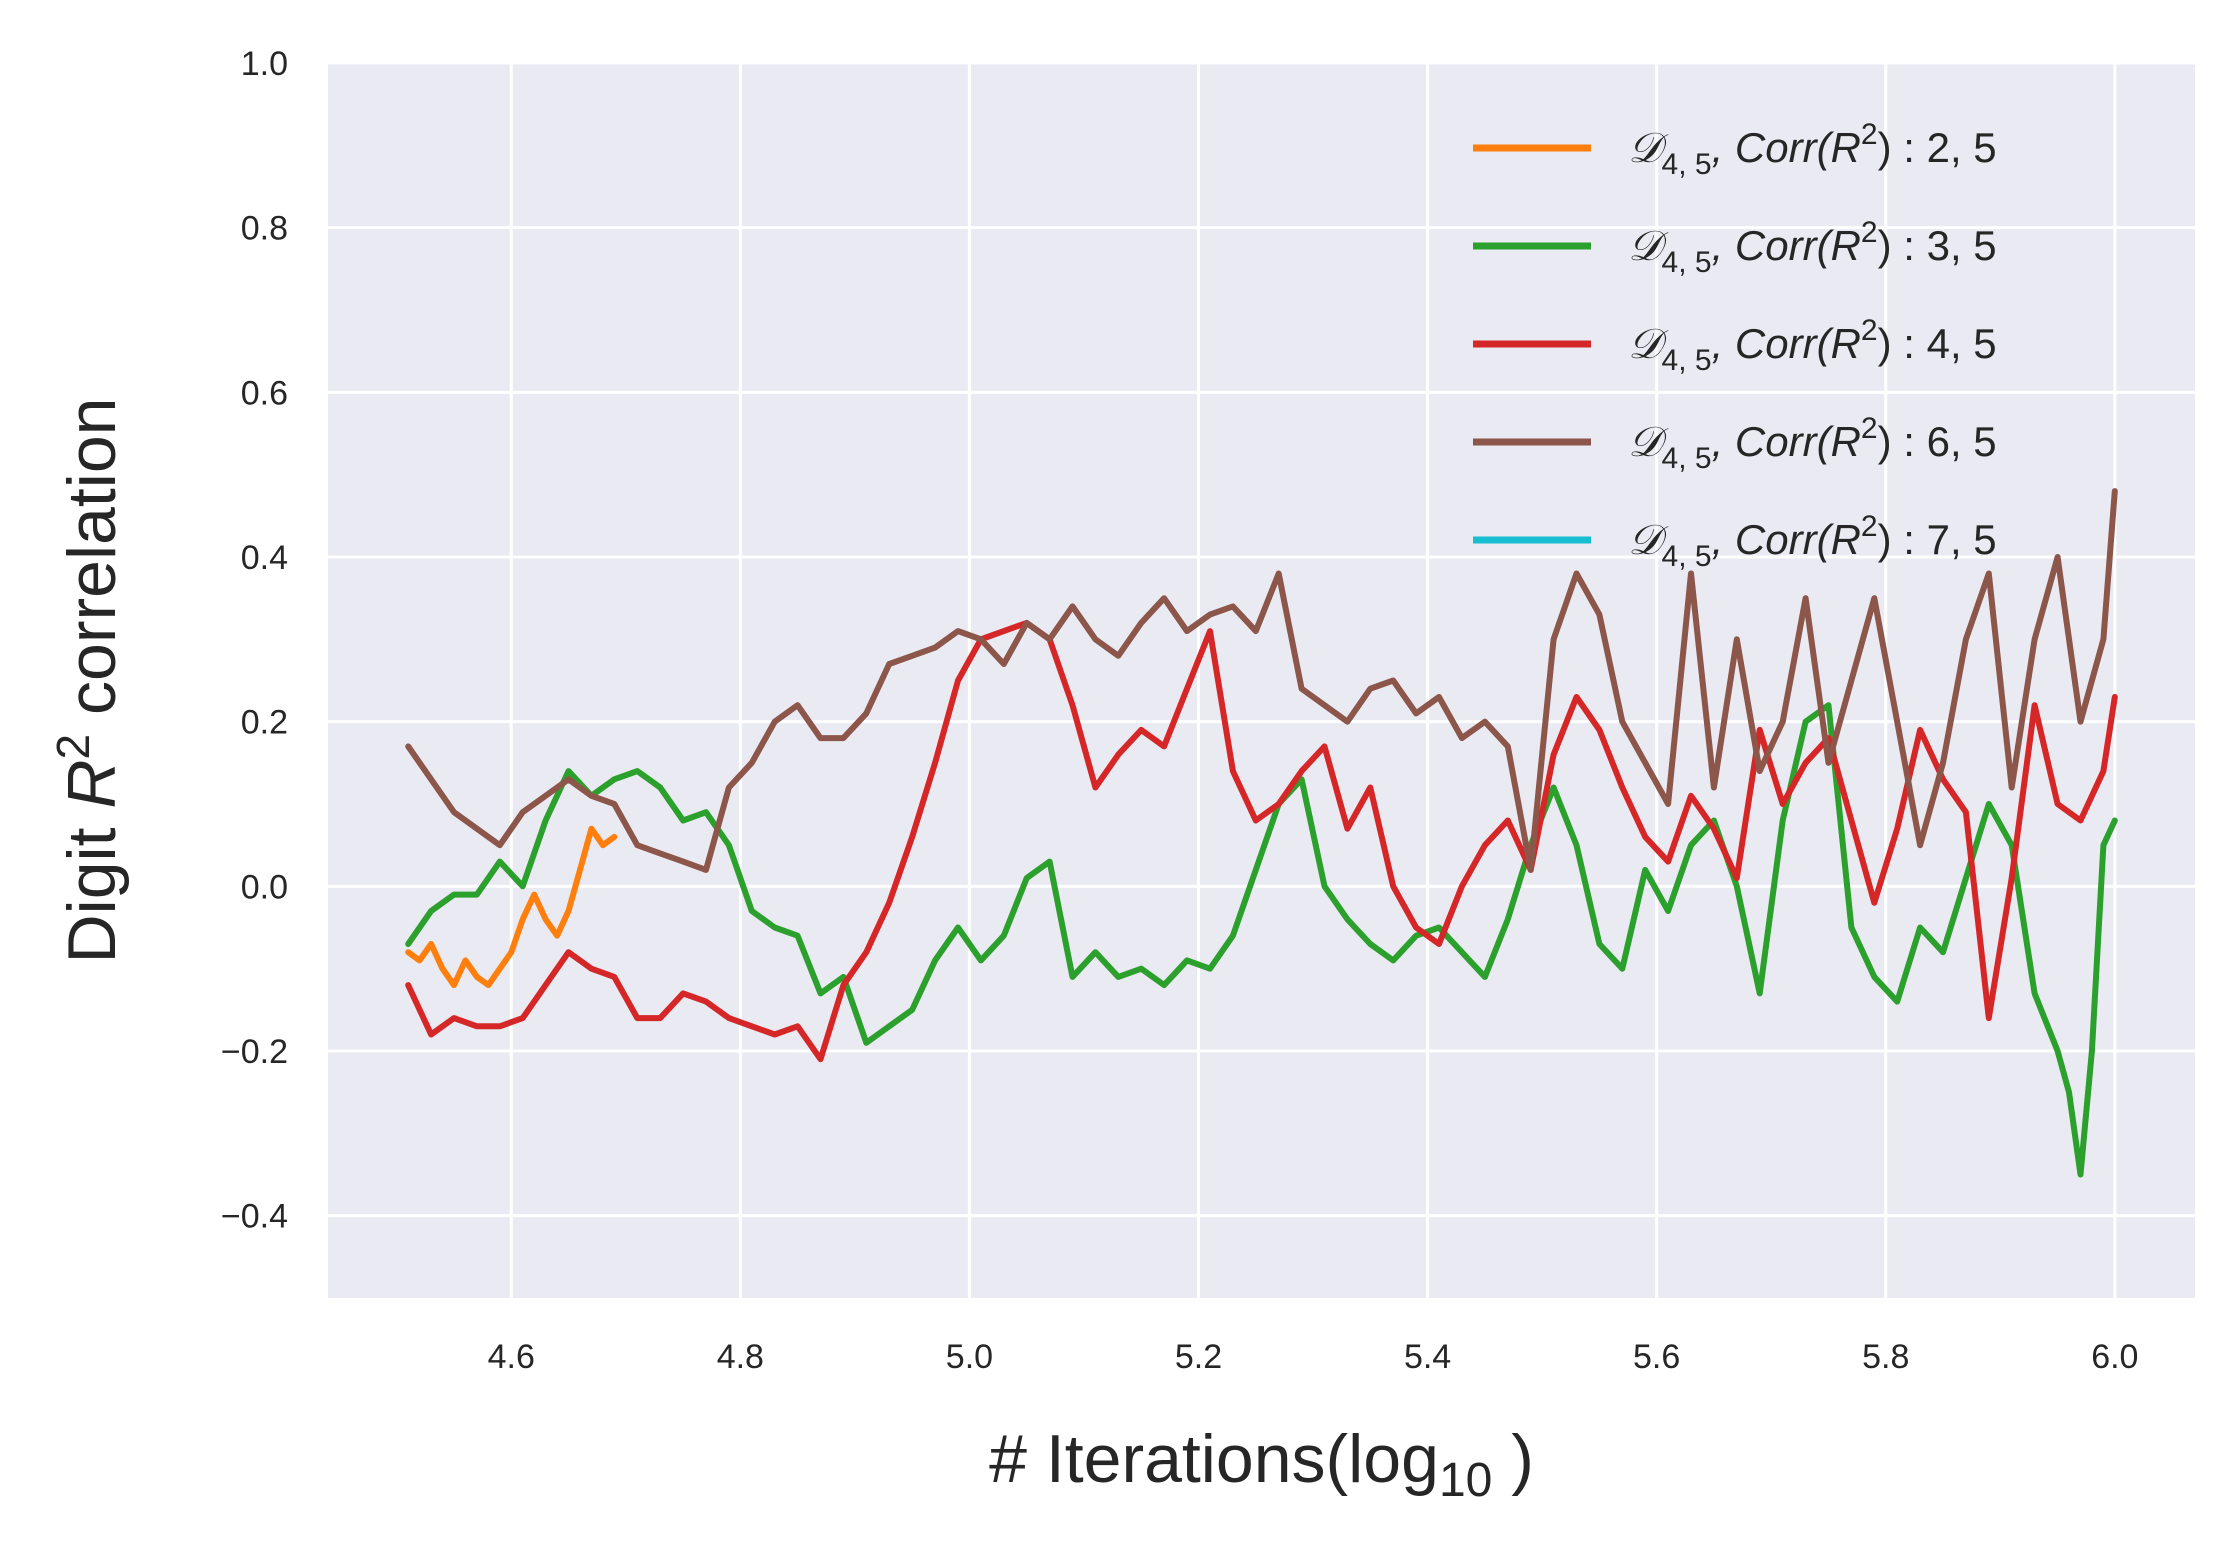 This screenshot has width=2225, height=1546. I want to click on legend-label-part: ) : 7, 5, so click(1937, 539).